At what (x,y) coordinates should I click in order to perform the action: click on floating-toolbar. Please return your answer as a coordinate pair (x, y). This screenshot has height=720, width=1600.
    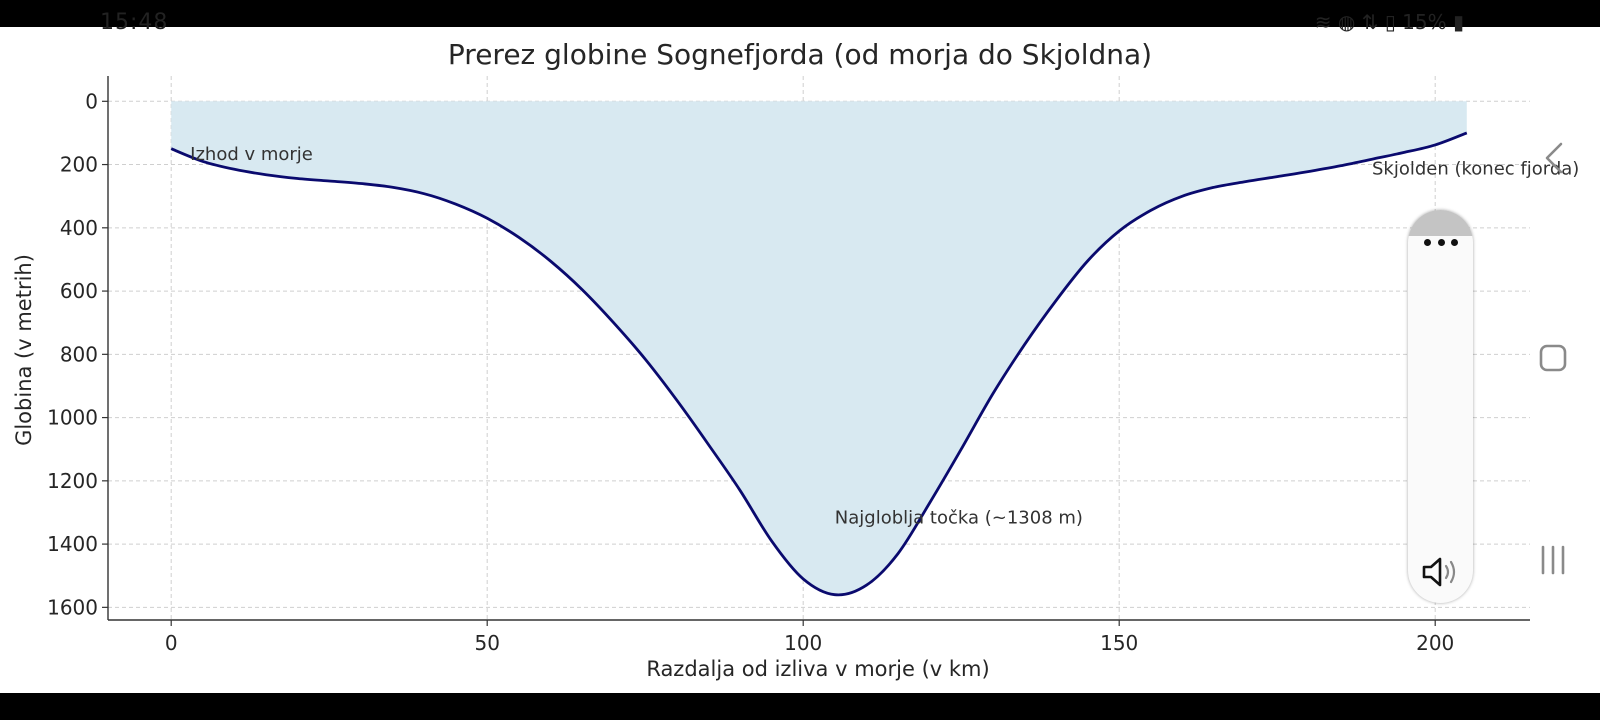
    Looking at the image, I should click on (1440, 406).